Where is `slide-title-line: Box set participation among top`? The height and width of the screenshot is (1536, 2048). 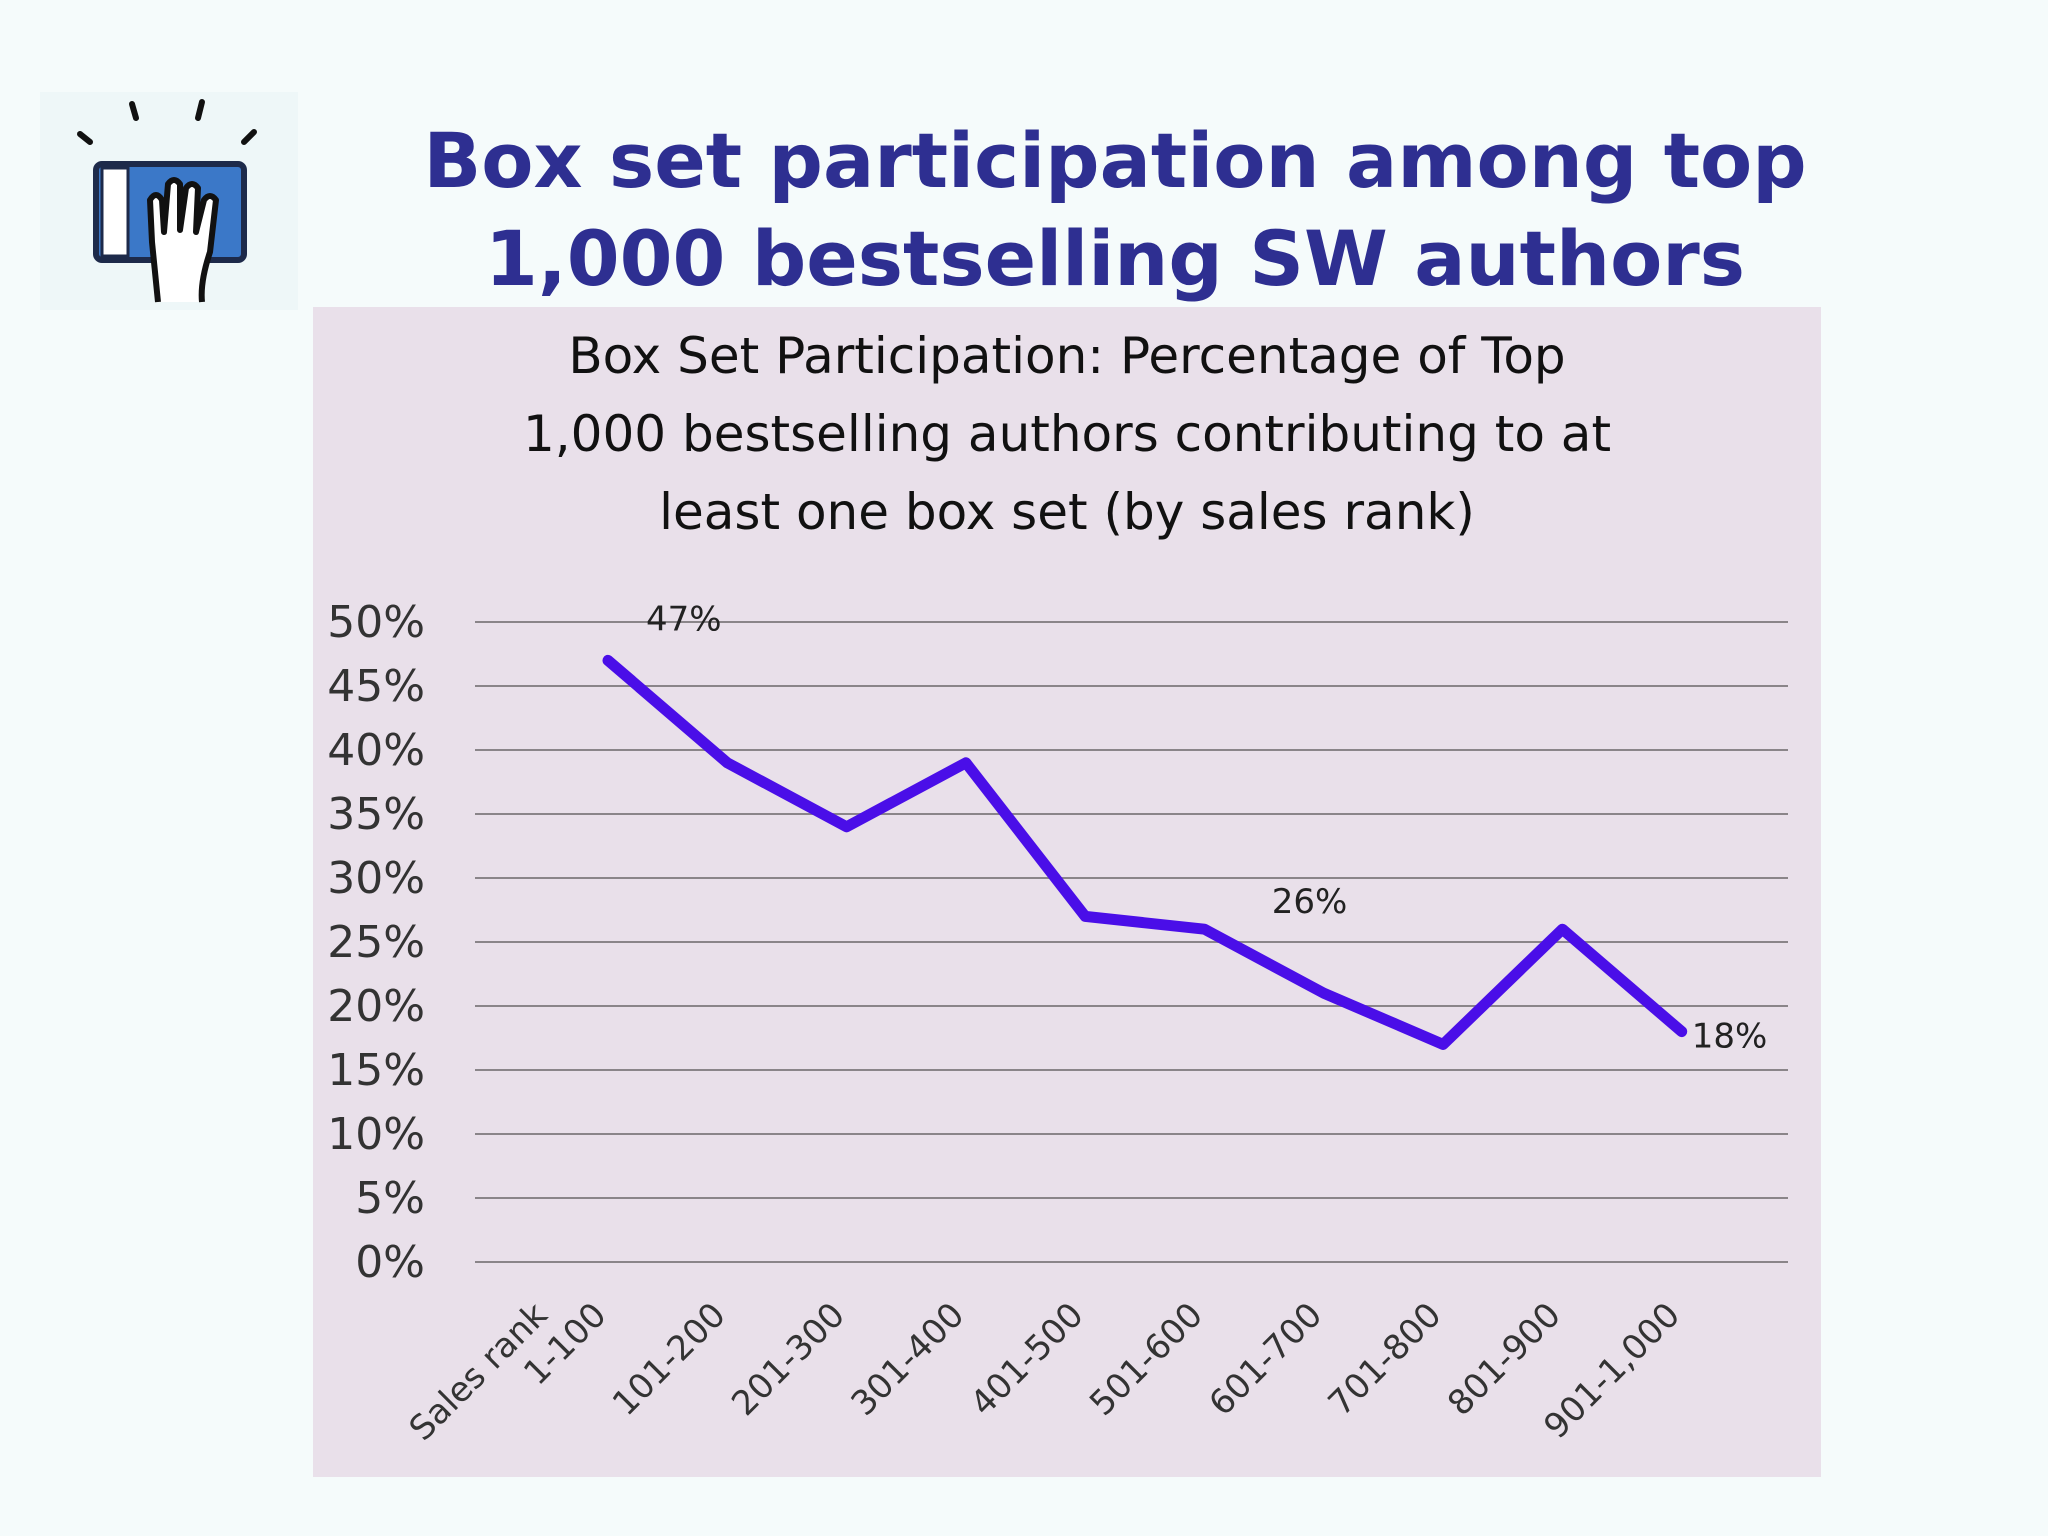 slide-title-line: Box set participation among top is located at coordinates (1115, 160).